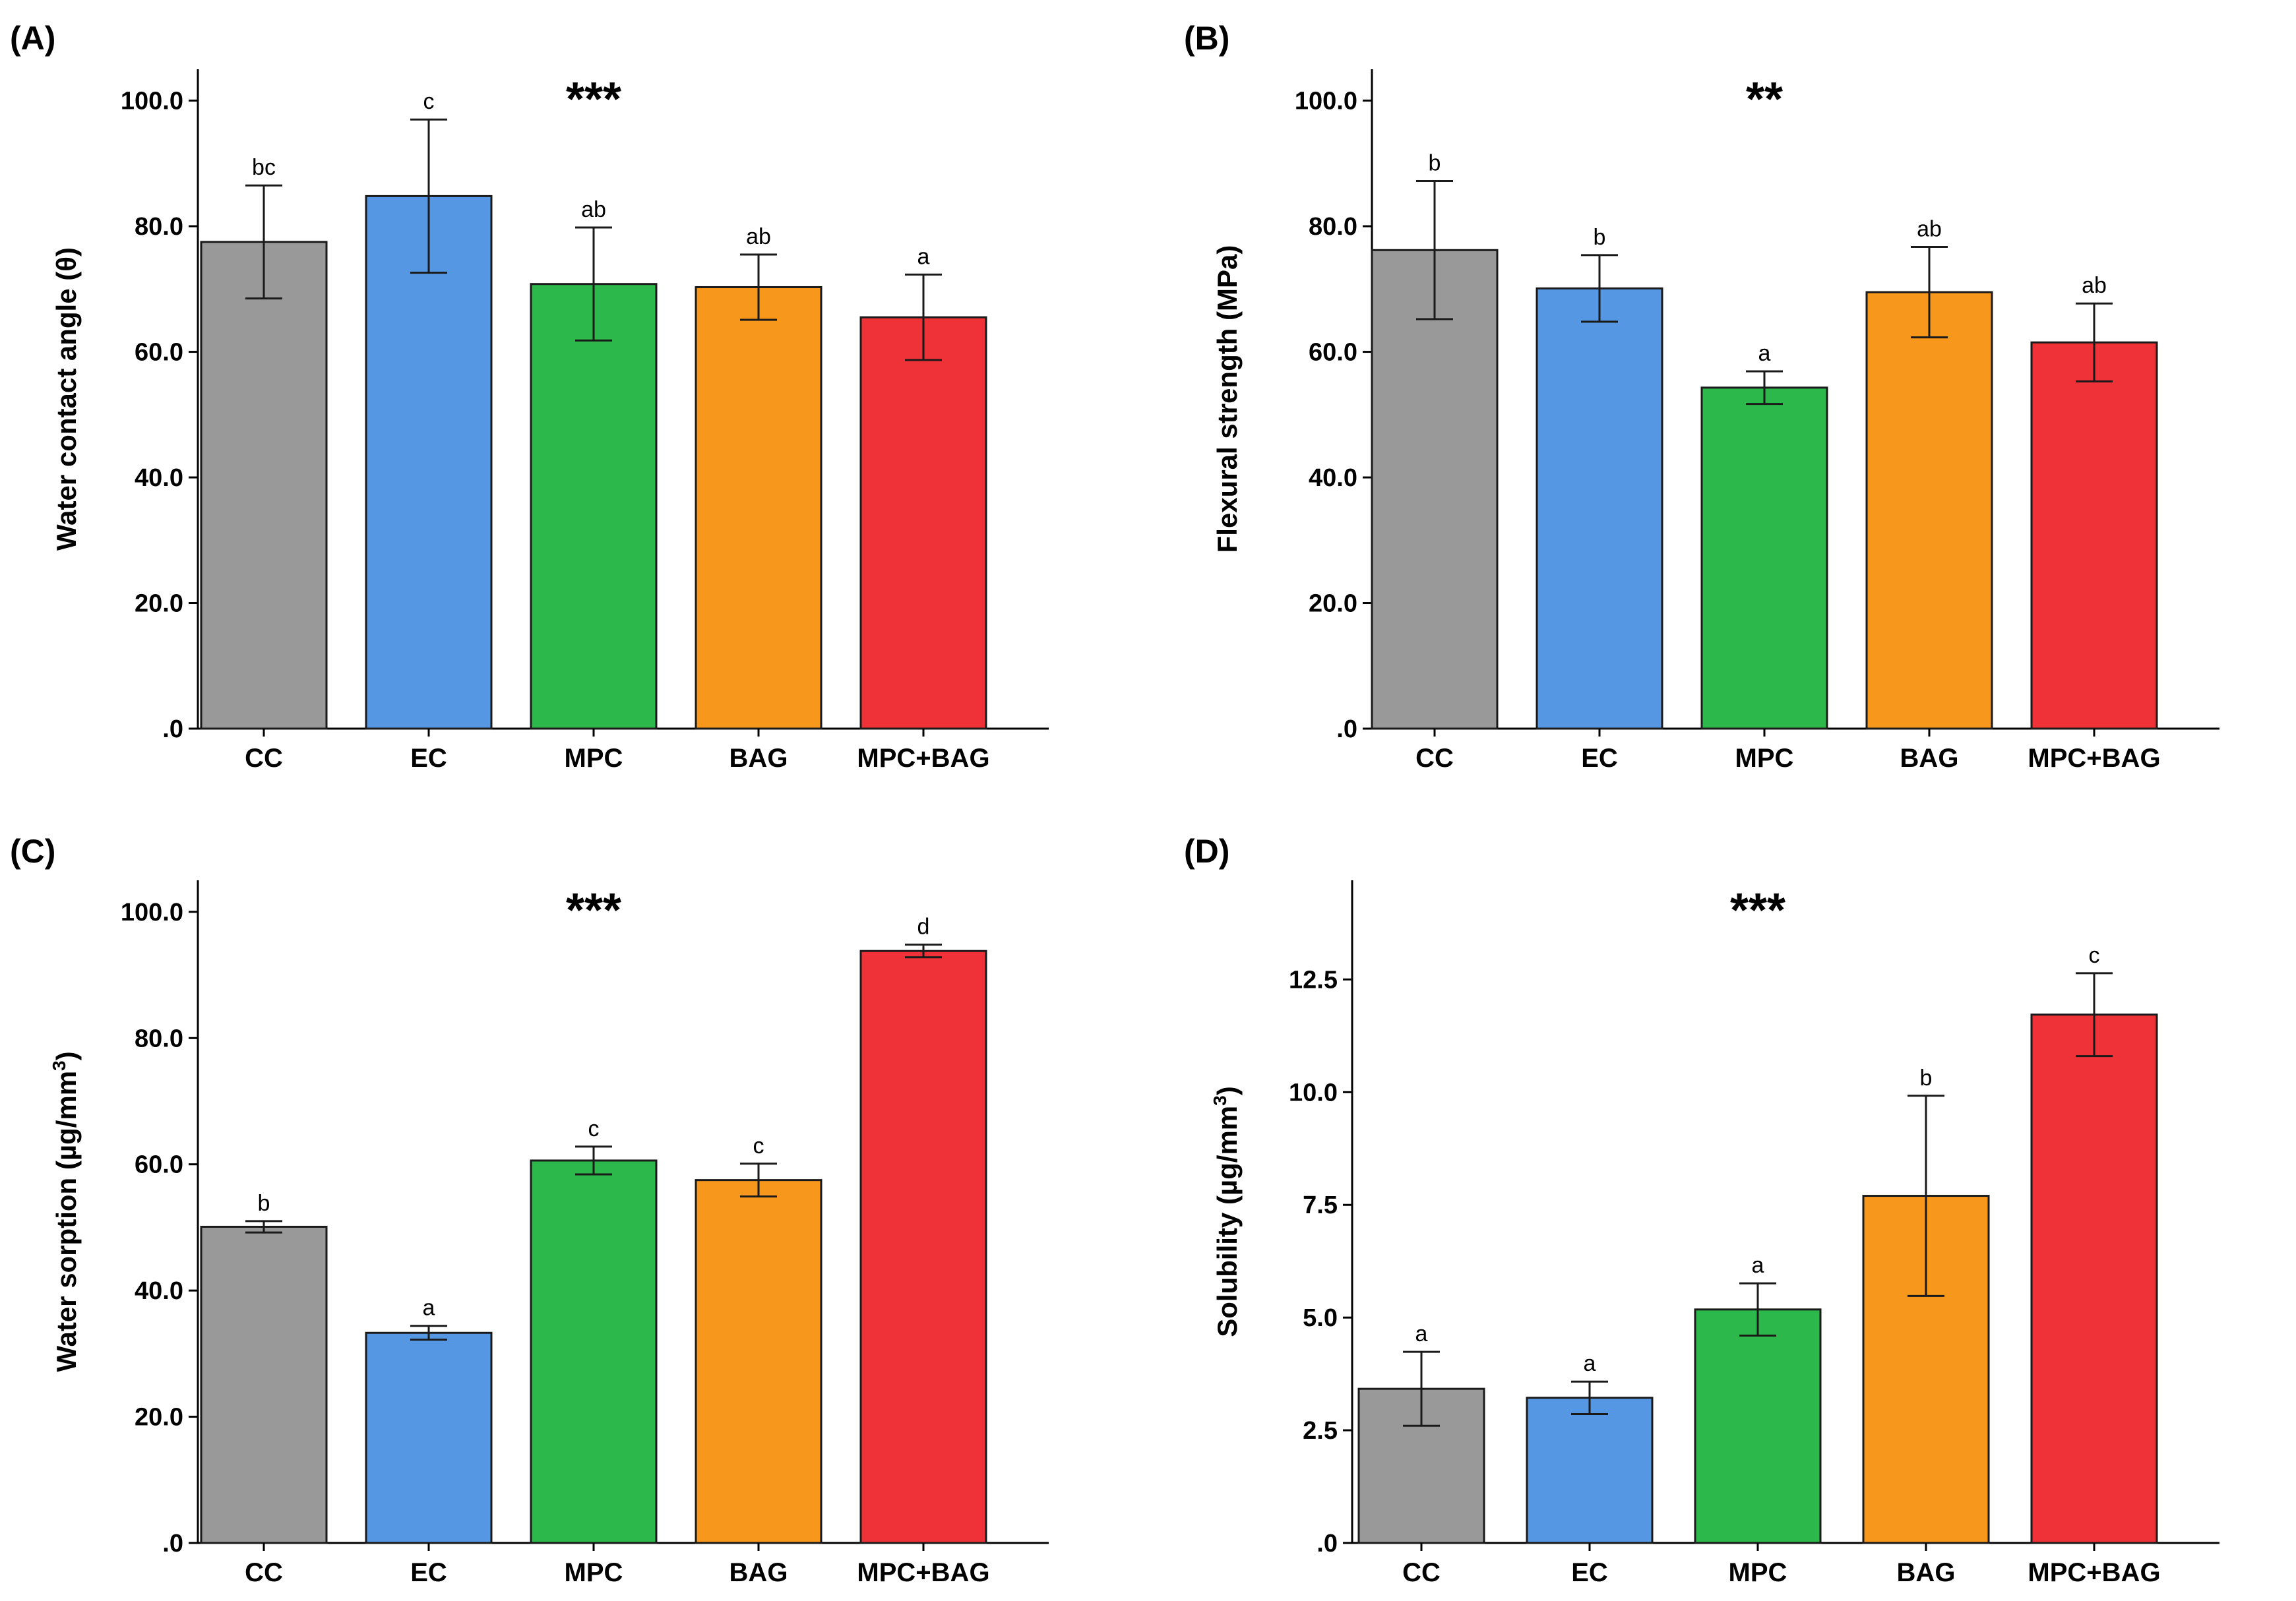  What do you see at coordinates (32, 38) in the screenshot?
I see `panel-label: (A)` at bounding box center [32, 38].